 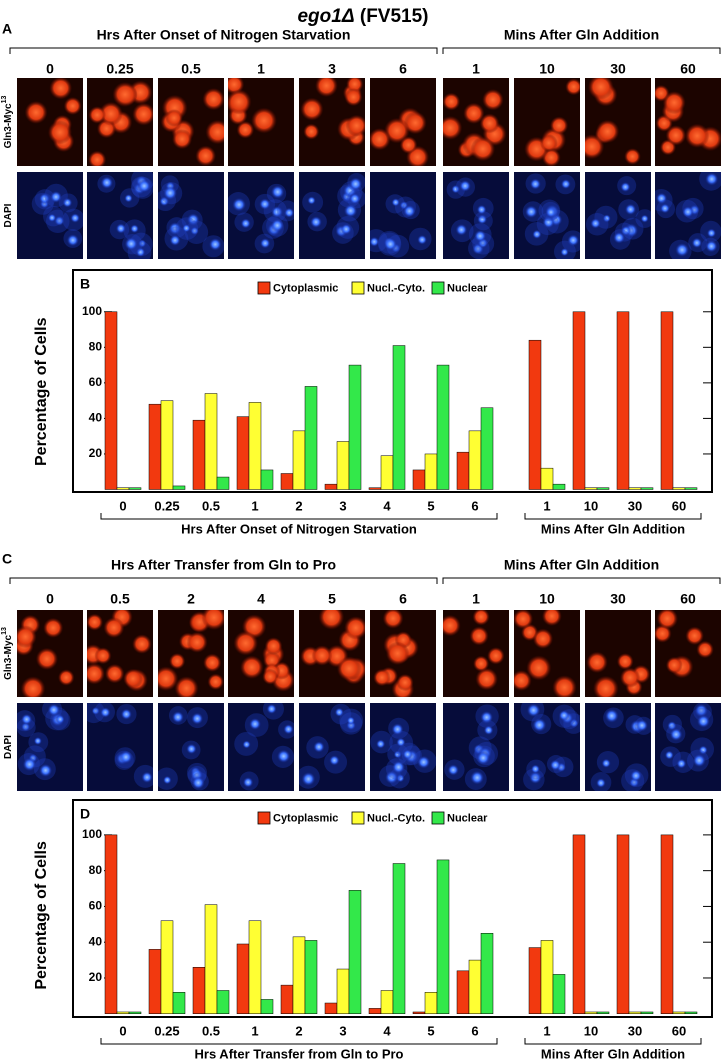 I want to click on legend-label: Nucl.-Cyto., so click(x=396, y=288).